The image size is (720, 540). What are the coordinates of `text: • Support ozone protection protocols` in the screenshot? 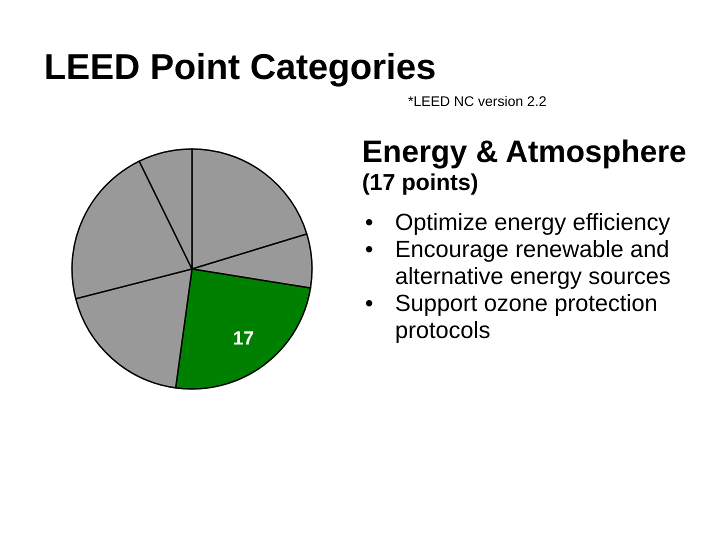 It's located at (511, 316).